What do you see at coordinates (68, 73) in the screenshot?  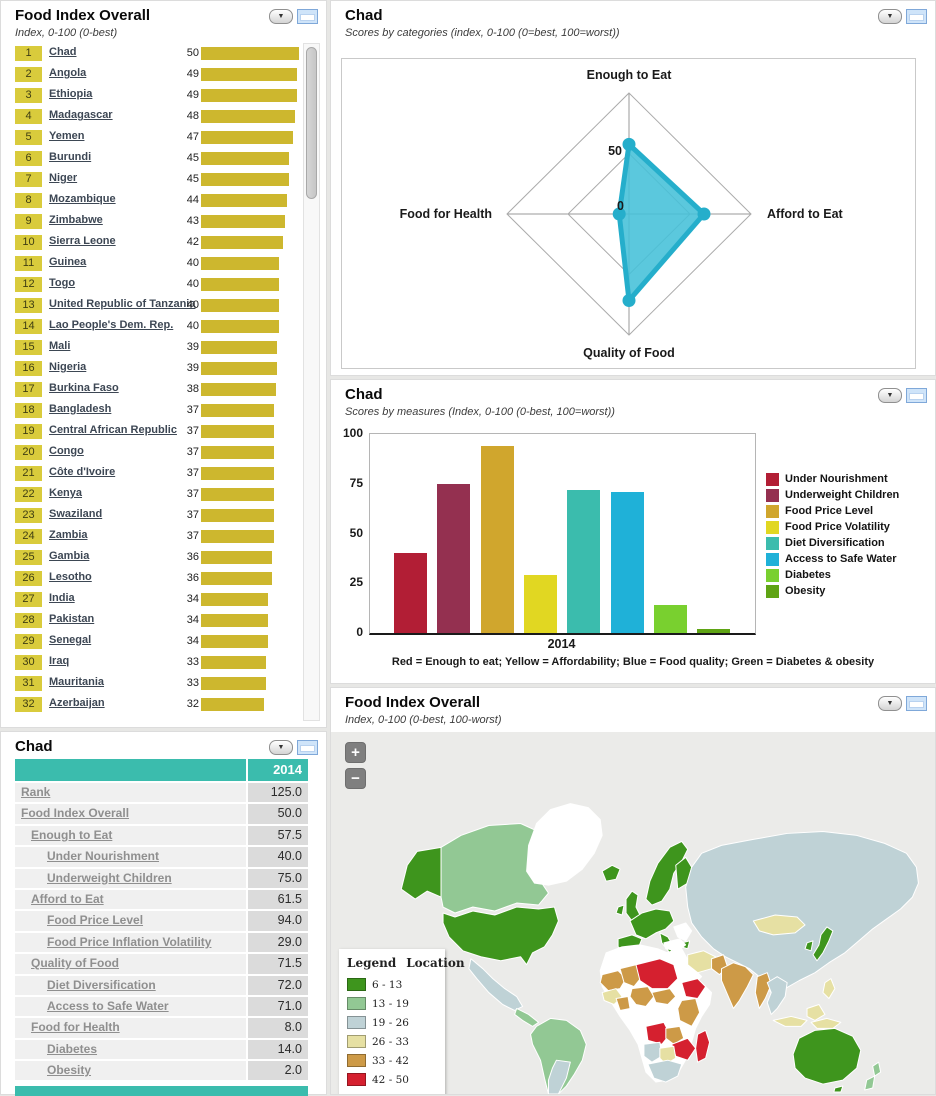 I see `country-link: Angola` at bounding box center [68, 73].